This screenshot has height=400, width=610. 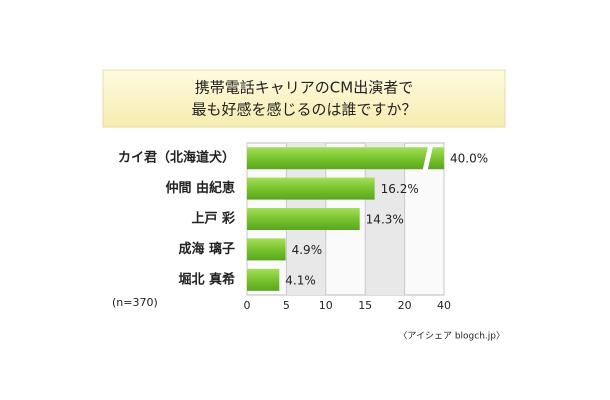 What do you see at coordinates (304, 88) in the screenshot?
I see `chart-title: 携帯電話キャリアのCM出演者で` at bounding box center [304, 88].